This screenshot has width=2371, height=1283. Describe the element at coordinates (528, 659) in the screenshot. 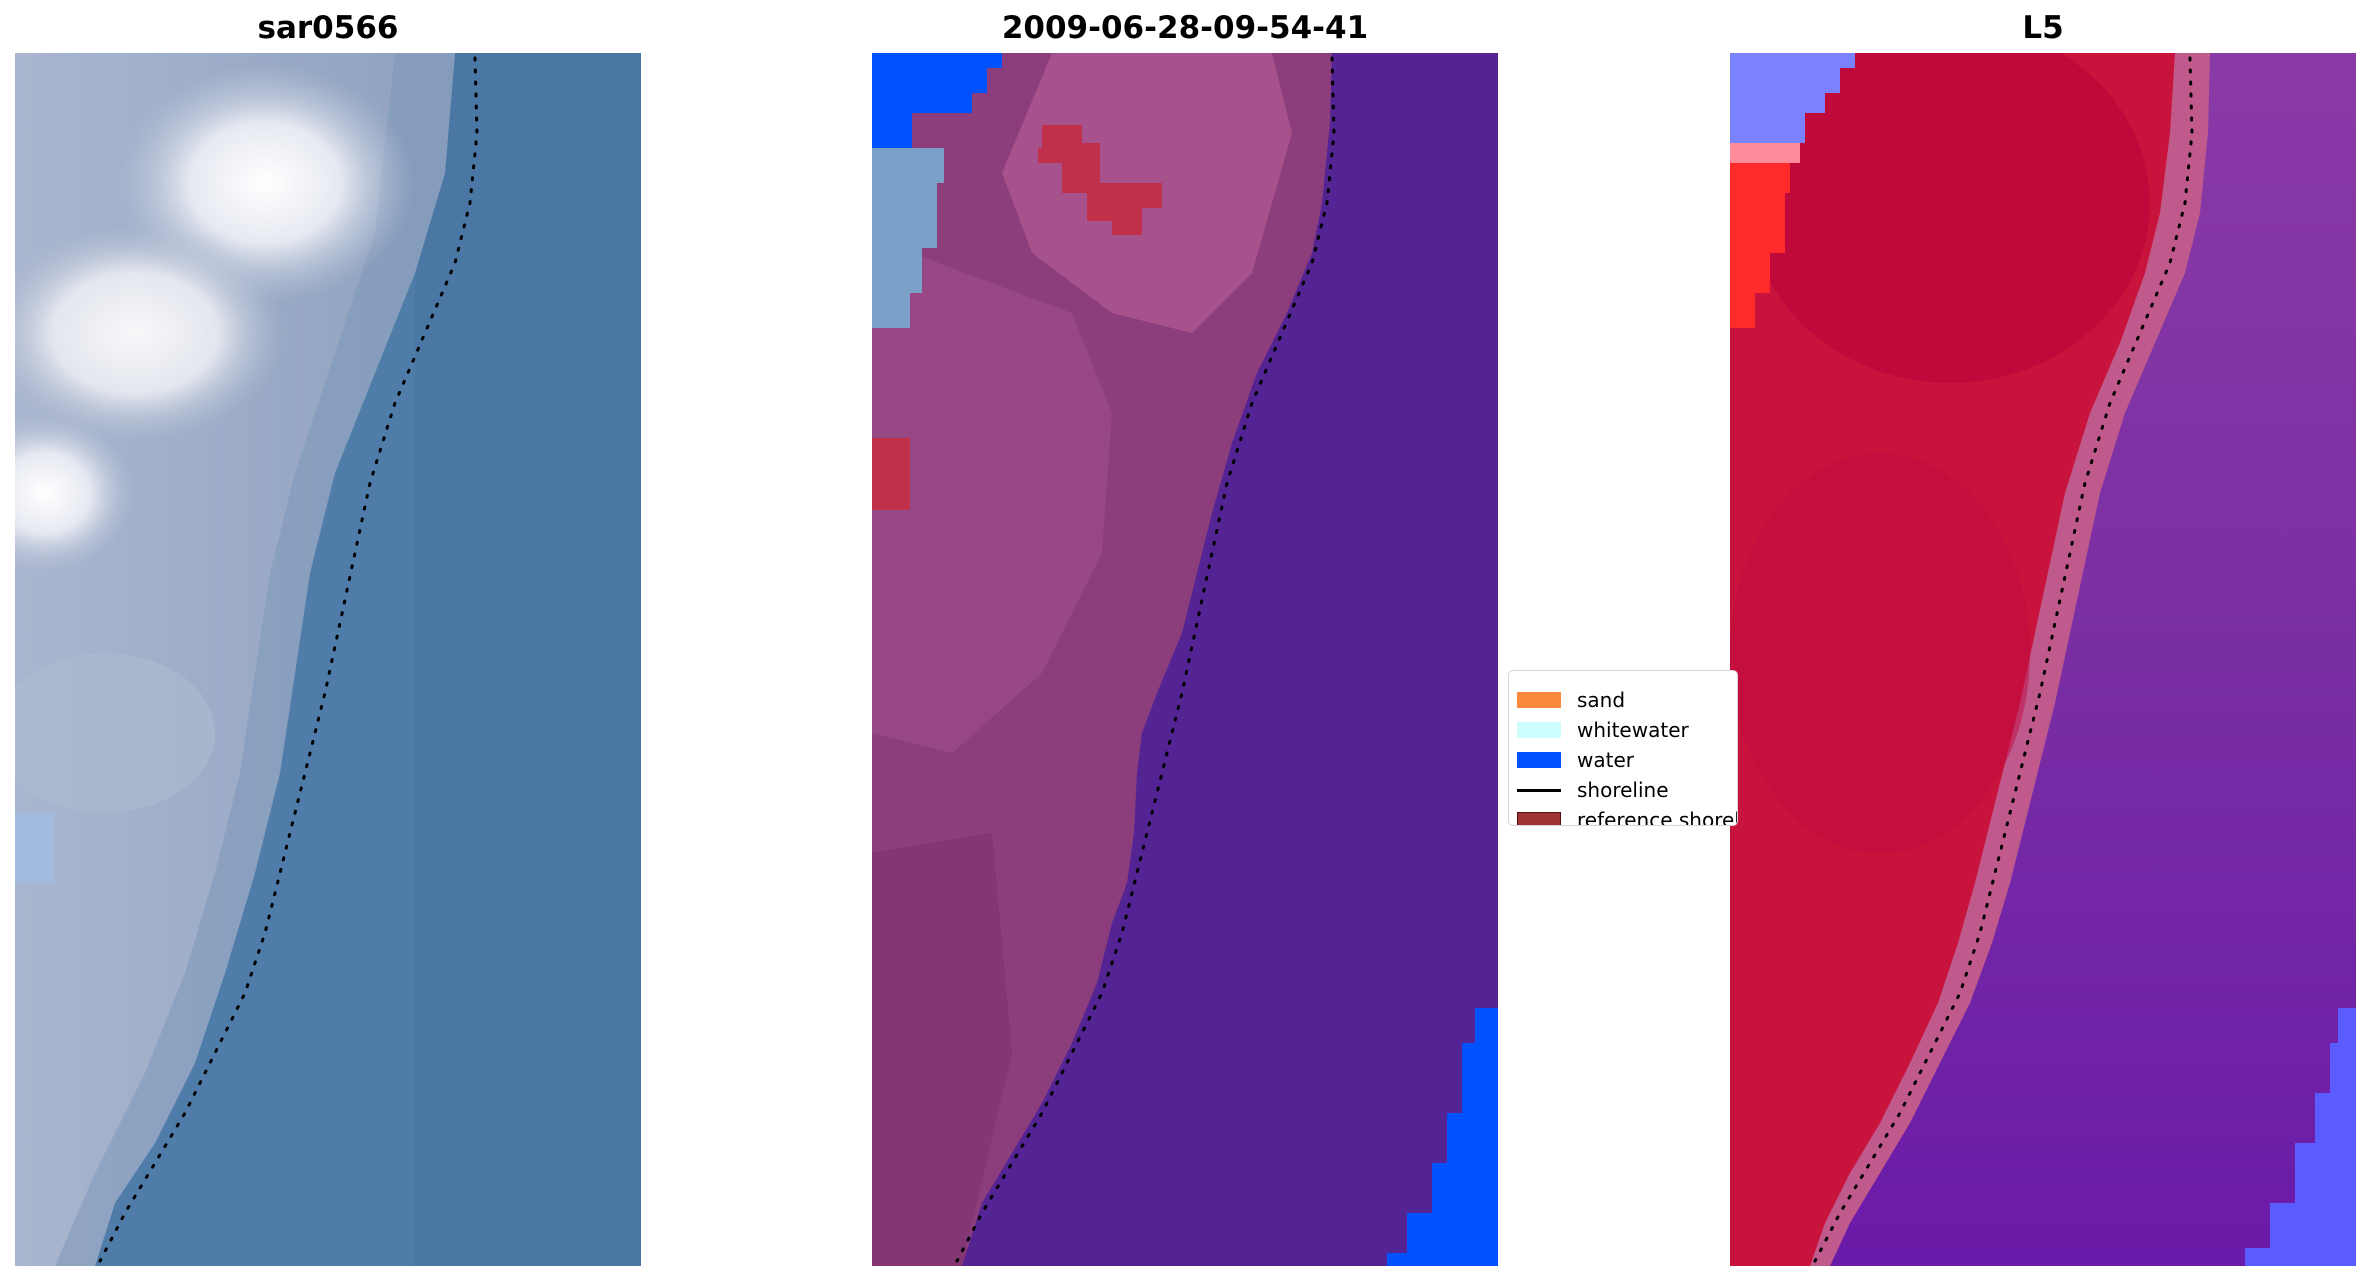

I see `sea-area-far` at that location.